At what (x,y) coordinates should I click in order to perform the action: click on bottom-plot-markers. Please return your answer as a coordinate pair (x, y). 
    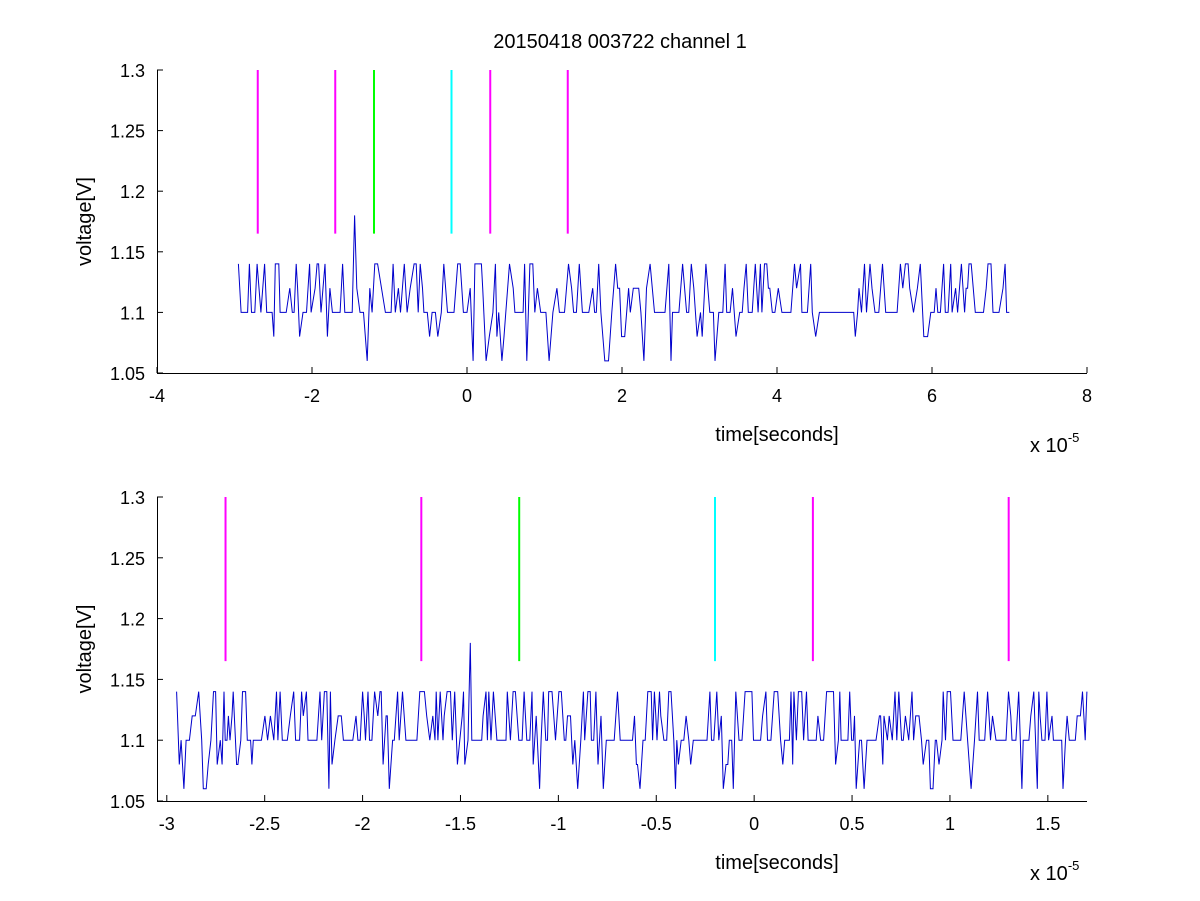
    Looking at the image, I should click on (617, 579).